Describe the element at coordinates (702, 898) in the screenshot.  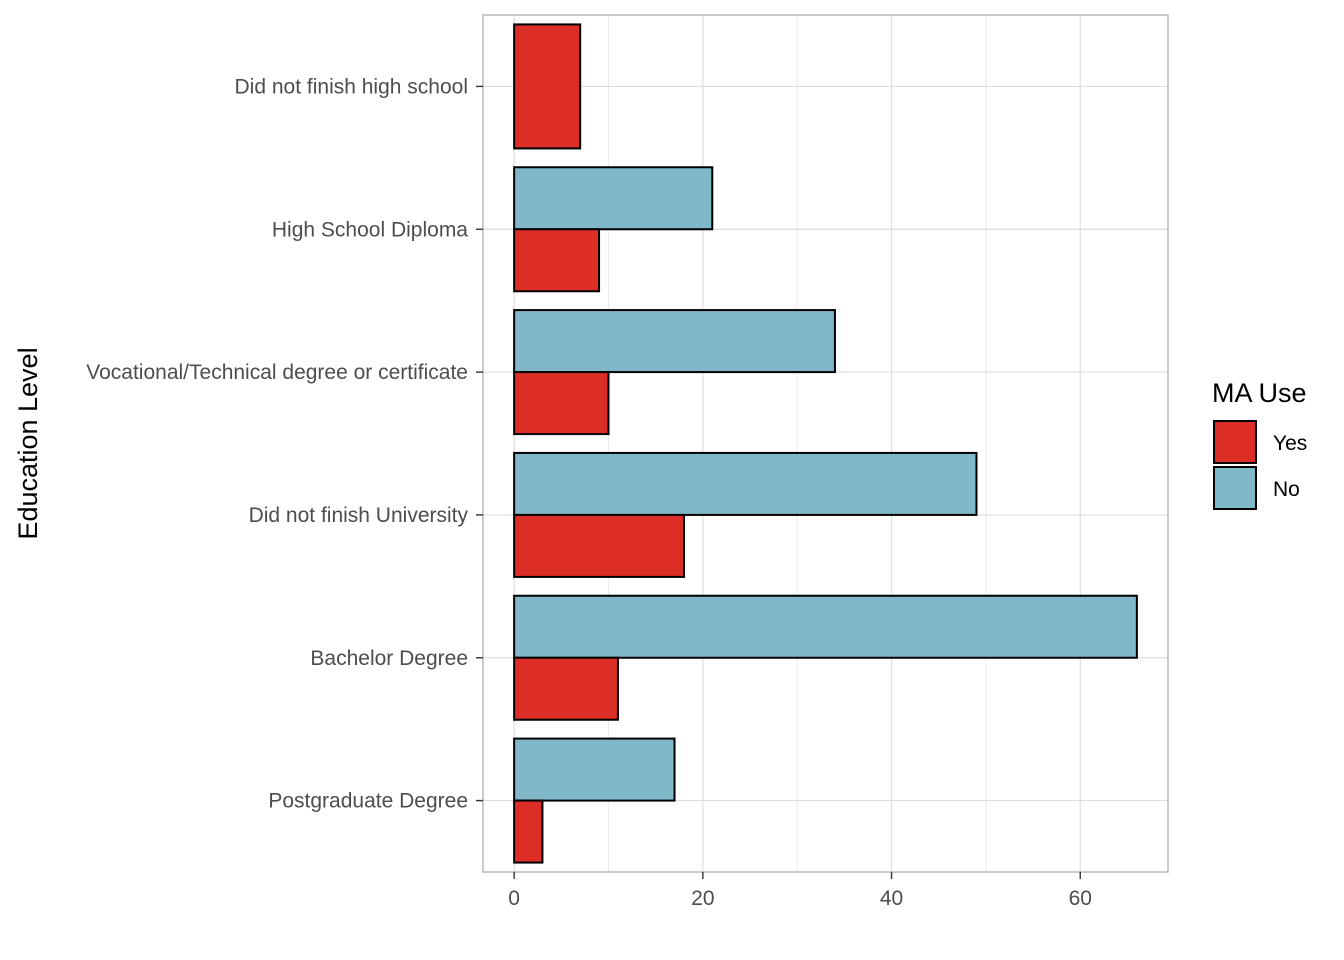
I see `x-tick-label: 20` at that location.